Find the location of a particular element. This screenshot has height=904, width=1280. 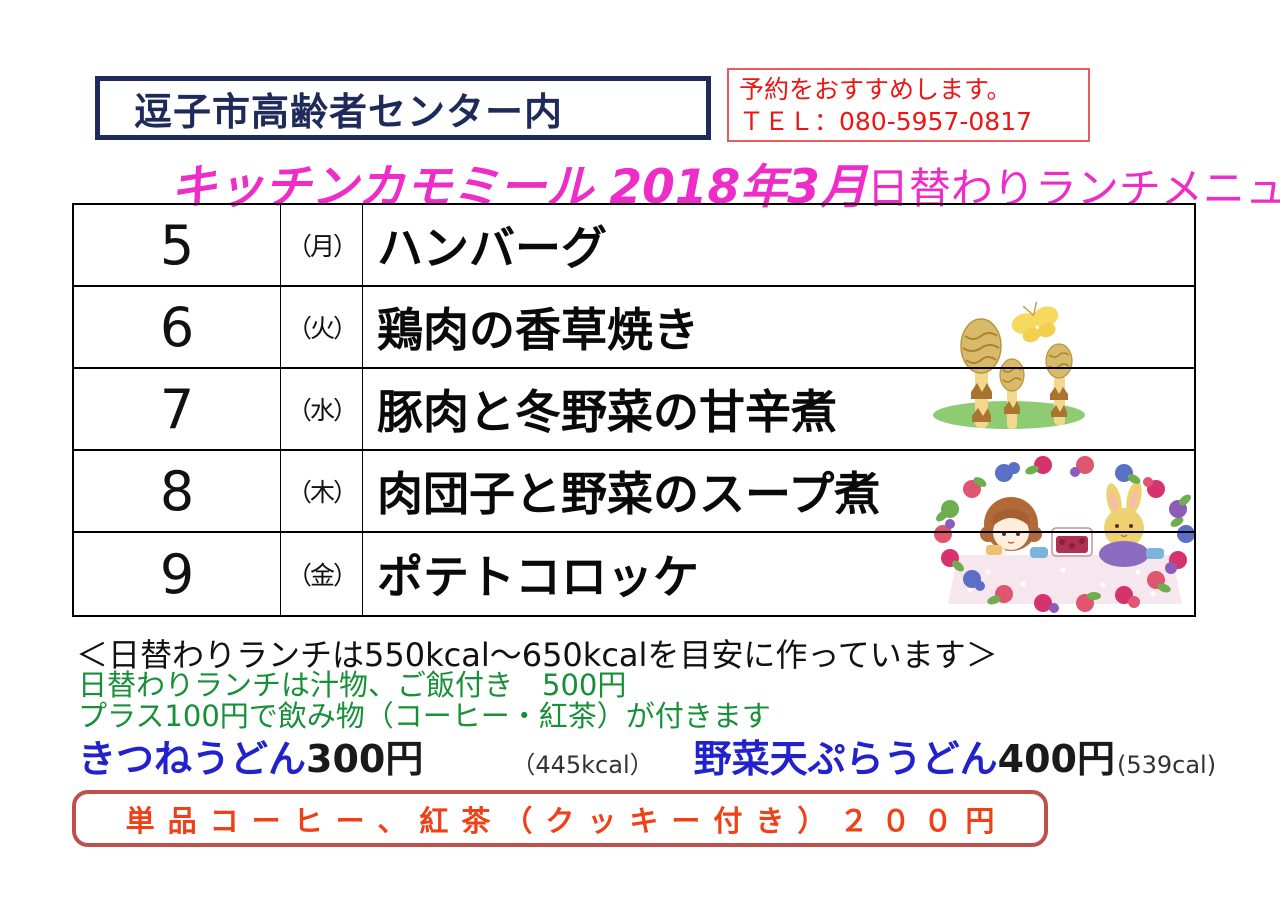

kitsune-udon-kcal: （445kcal） is located at coordinates (582, 765).